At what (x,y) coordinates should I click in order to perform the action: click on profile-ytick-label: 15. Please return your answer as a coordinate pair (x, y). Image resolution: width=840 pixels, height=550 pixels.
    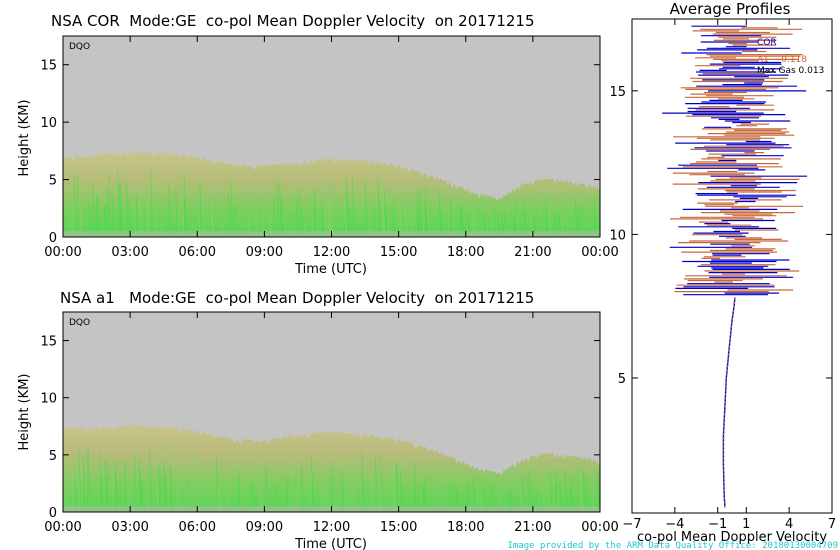
    Looking at the image, I should click on (617, 92).